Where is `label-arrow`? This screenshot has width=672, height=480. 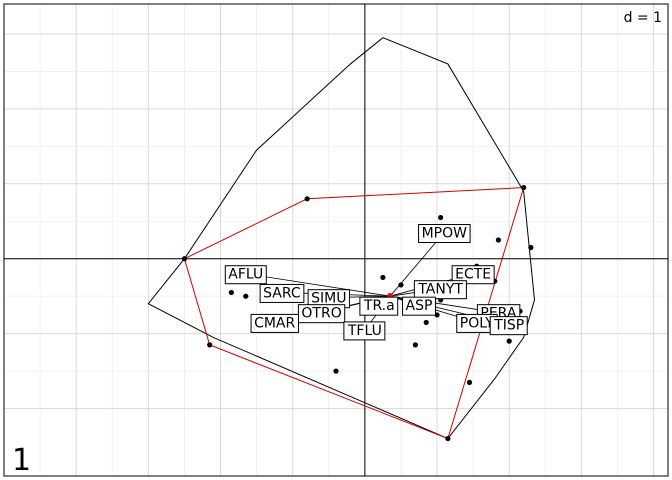 label-arrow is located at coordinates (318, 285).